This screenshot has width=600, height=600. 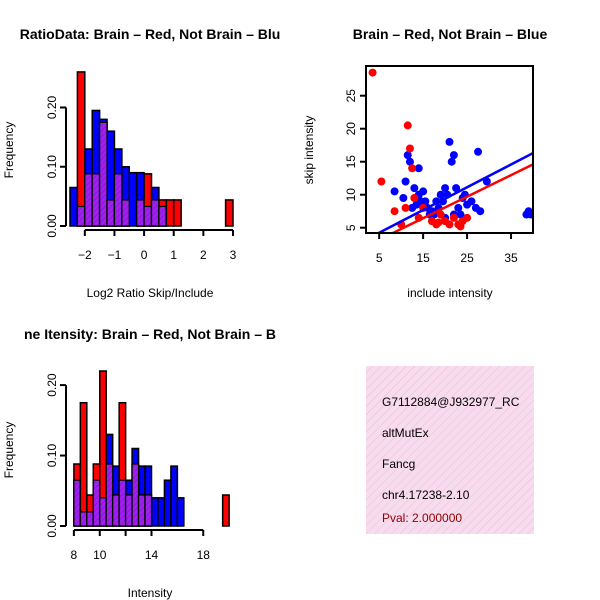 I want to click on y-tick-label: 0.10, so click(x=52, y=456).